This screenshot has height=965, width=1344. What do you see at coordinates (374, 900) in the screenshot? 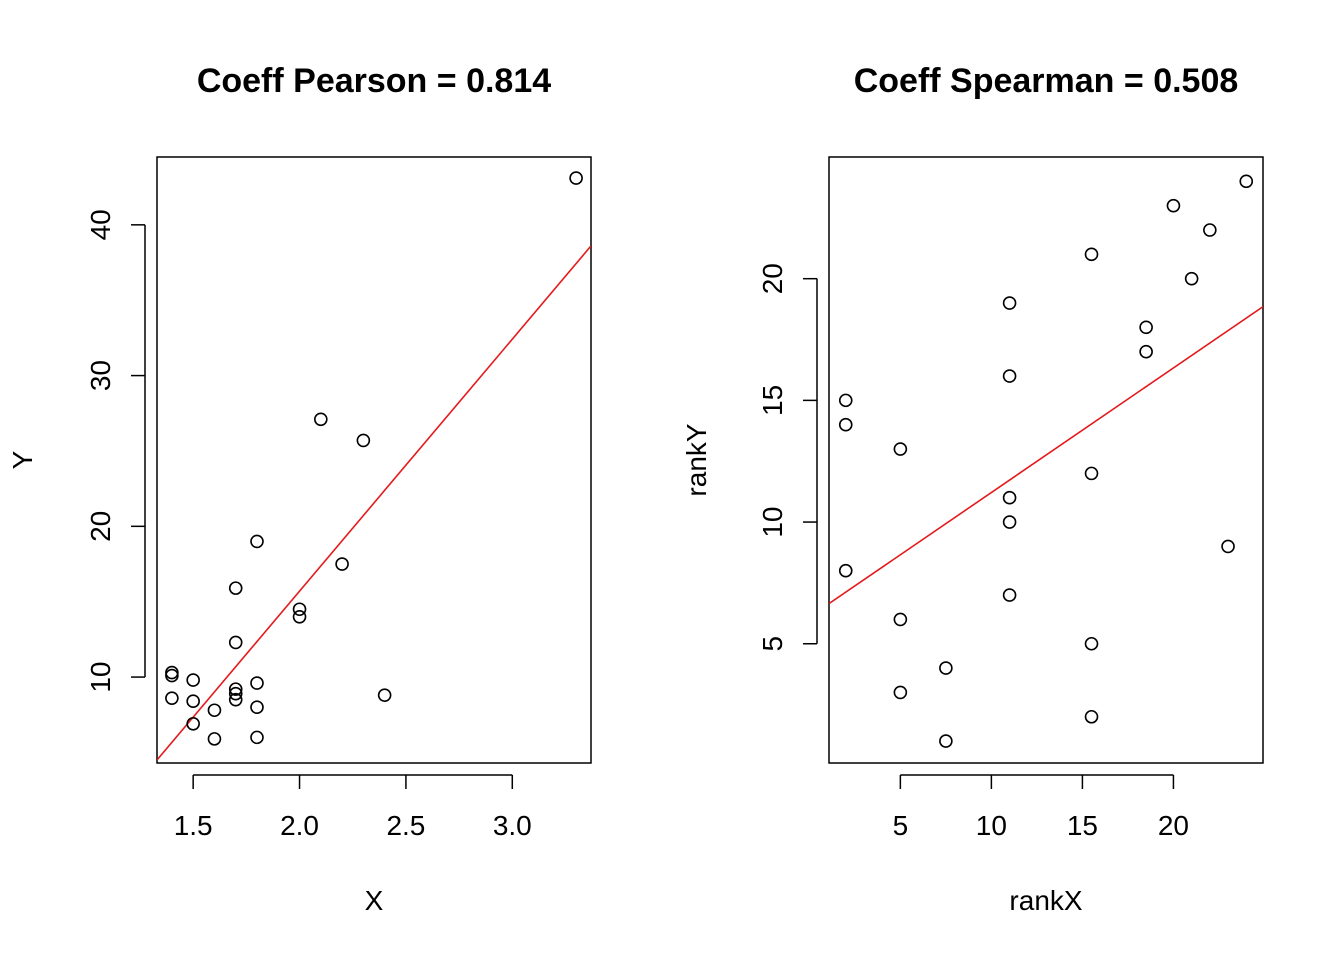
I see `pearson-x-axis-label: X` at bounding box center [374, 900].